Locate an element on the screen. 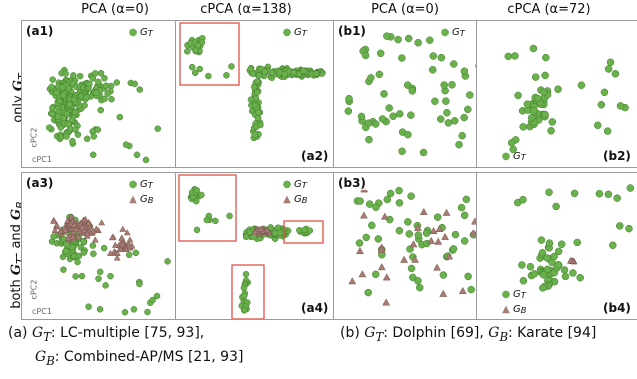  highlight-box is located at coordinates (303, 232).